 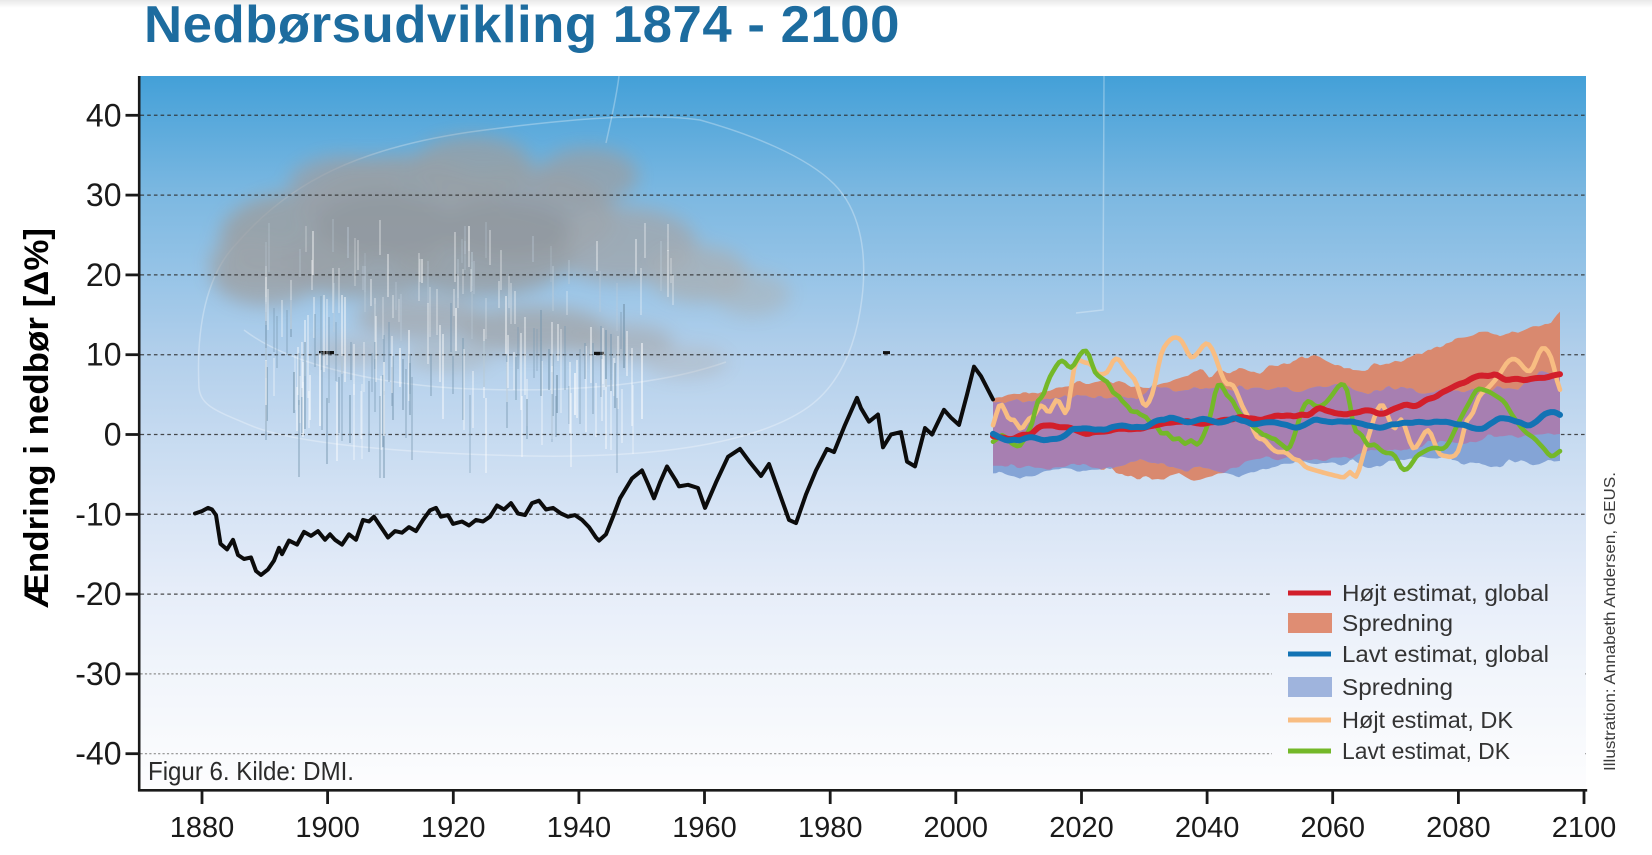 I want to click on svg-text: -30, so click(x=98, y=674).